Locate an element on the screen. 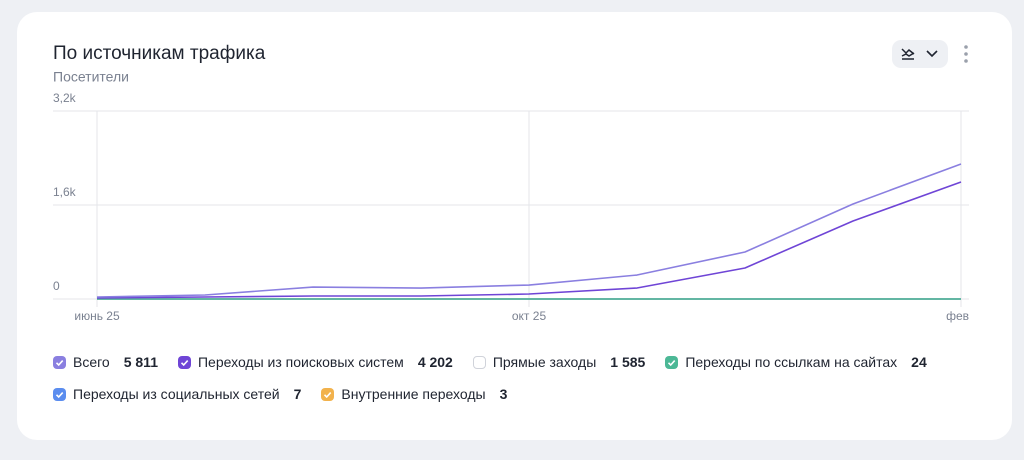 This screenshot has width=1024, height=460. x-tick-label: фев is located at coordinates (957, 316).